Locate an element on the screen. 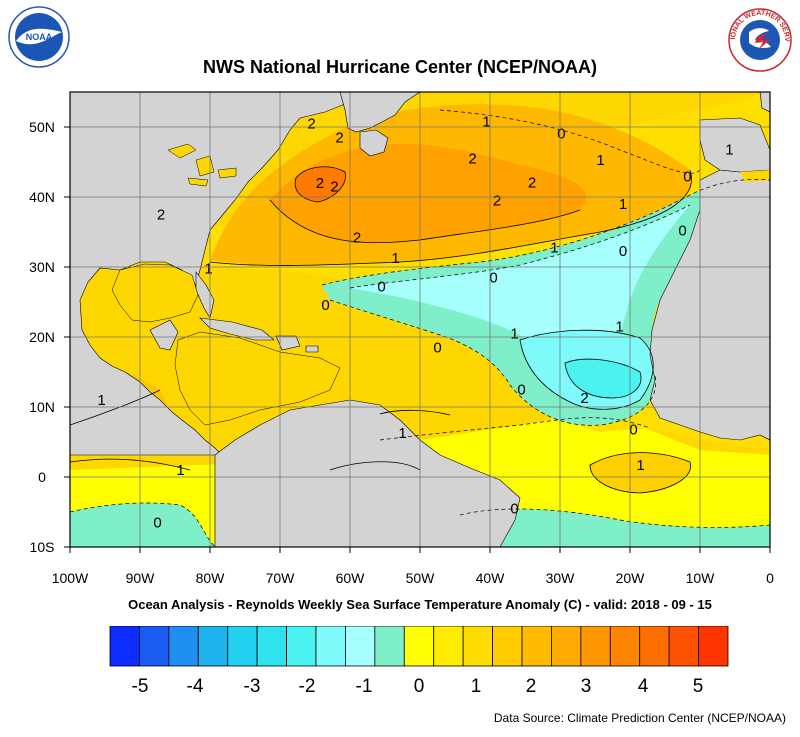 The image size is (800, 737). noaa-logo: NOAA is located at coordinates (39, 37).